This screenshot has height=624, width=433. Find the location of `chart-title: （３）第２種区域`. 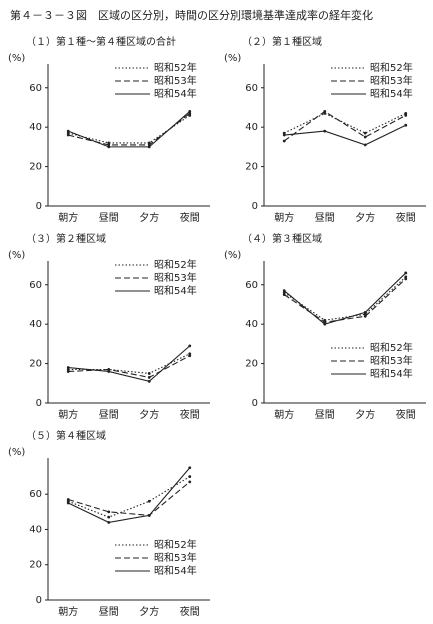

chart-title: （３）第２種区域 is located at coordinates (66, 238).